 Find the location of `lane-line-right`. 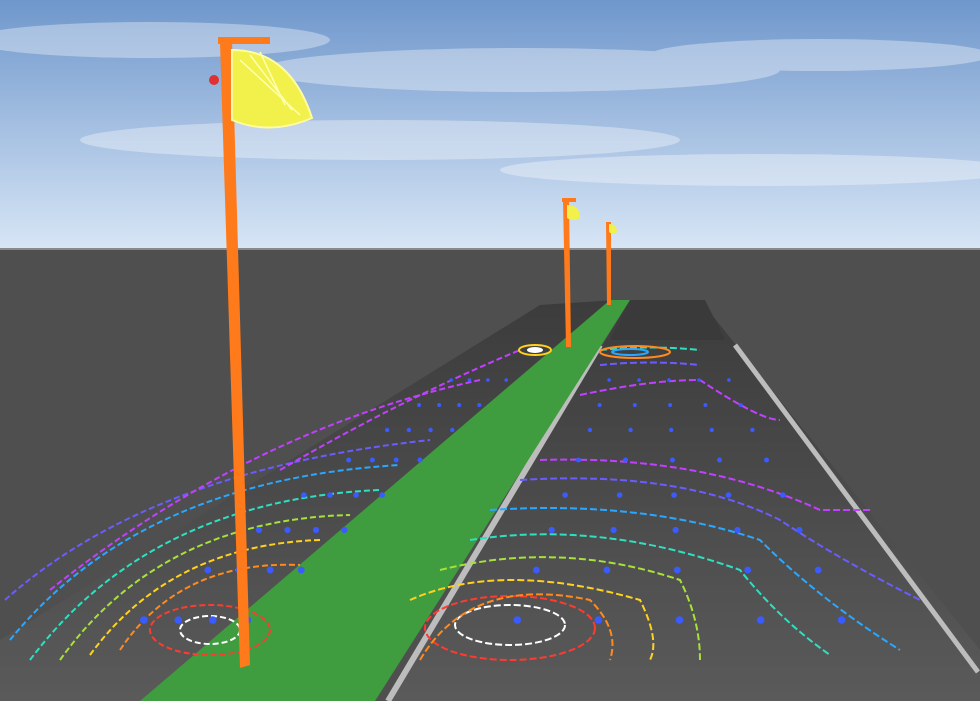

lane-line-right is located at coordinates (856, 508).